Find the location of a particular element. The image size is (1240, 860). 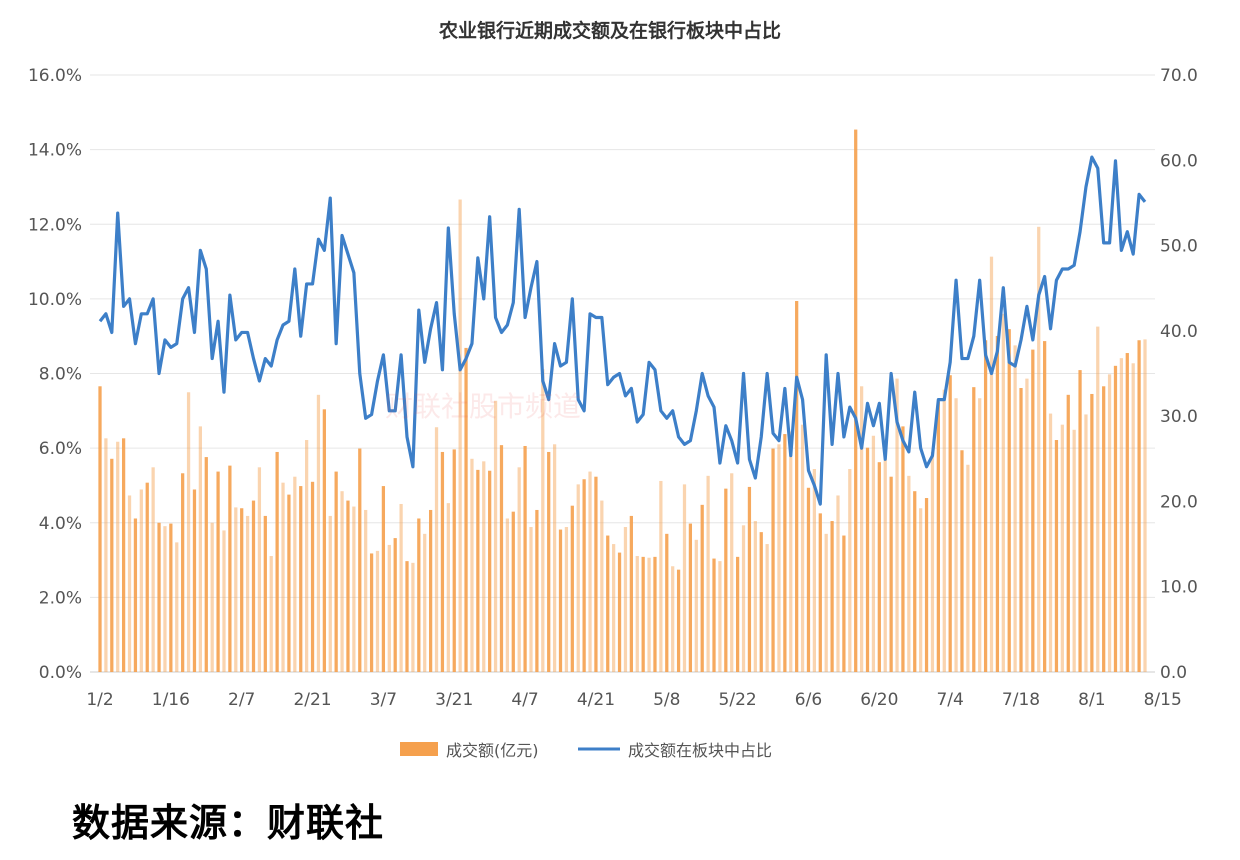

right-tick-label: 60.0 is located at coordinates (1179, 161).